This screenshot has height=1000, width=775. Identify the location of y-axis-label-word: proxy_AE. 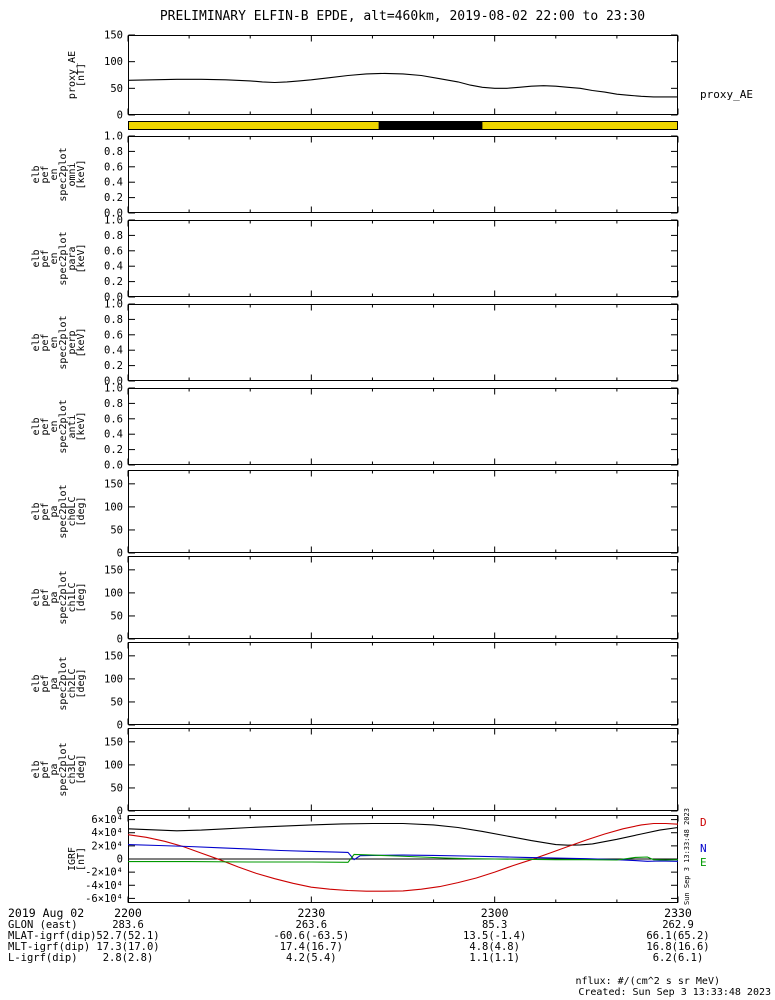
(72, 75).